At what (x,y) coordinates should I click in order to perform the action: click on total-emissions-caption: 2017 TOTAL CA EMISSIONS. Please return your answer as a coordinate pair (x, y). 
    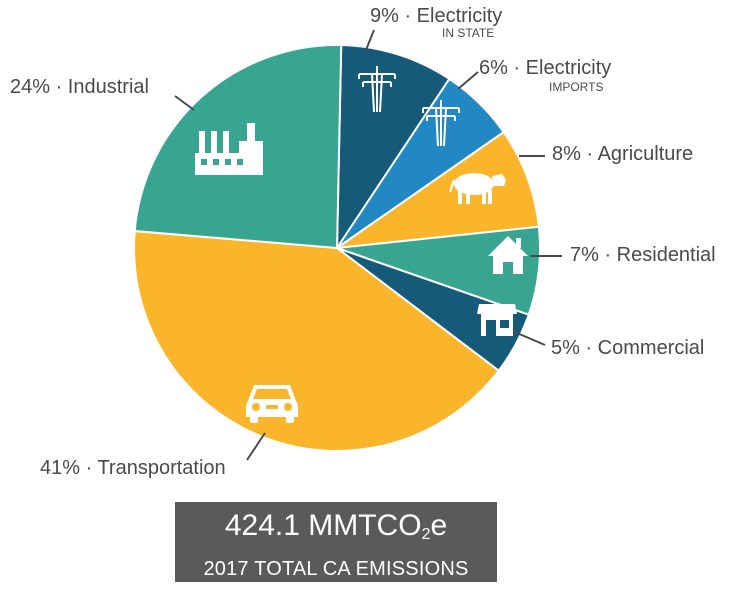
    Looking at the image, I should click on (336, 569).